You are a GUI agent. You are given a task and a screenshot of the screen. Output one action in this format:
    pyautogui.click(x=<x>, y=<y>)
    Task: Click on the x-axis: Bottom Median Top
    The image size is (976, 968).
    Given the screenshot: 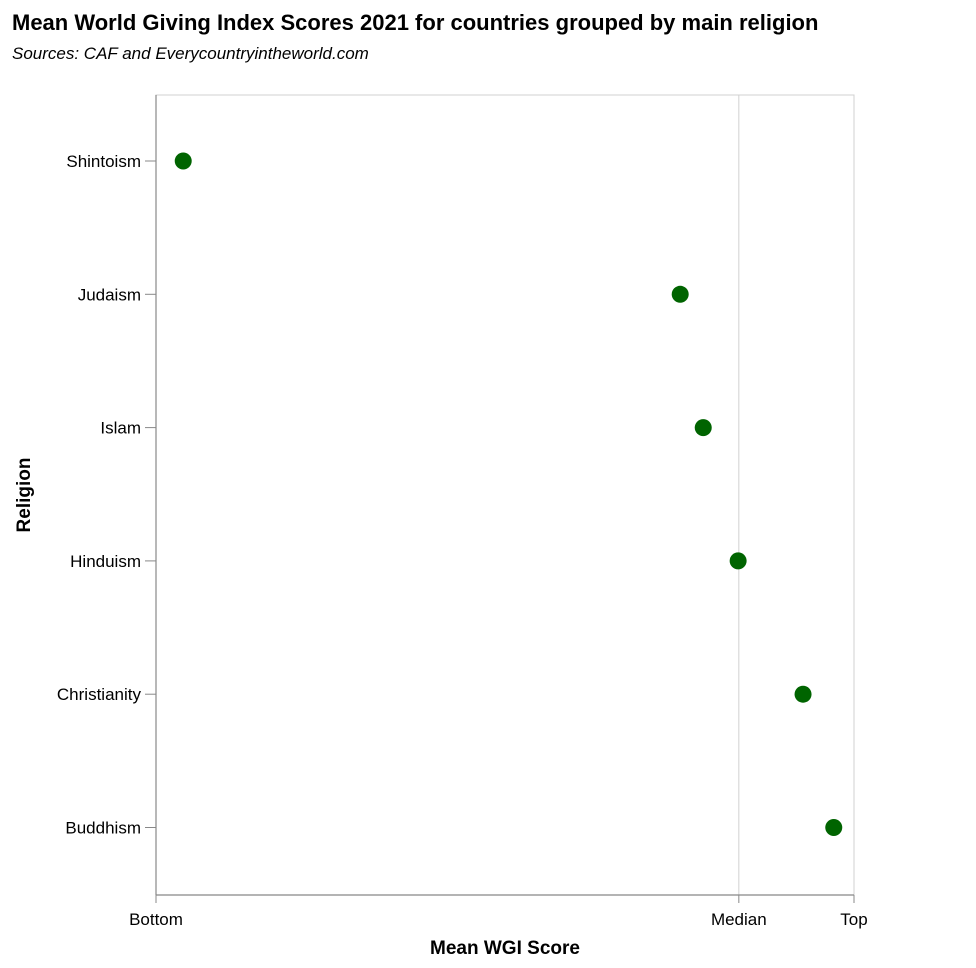 What is the action you would take?
    pyautogui.click(x=498, y=912)
    